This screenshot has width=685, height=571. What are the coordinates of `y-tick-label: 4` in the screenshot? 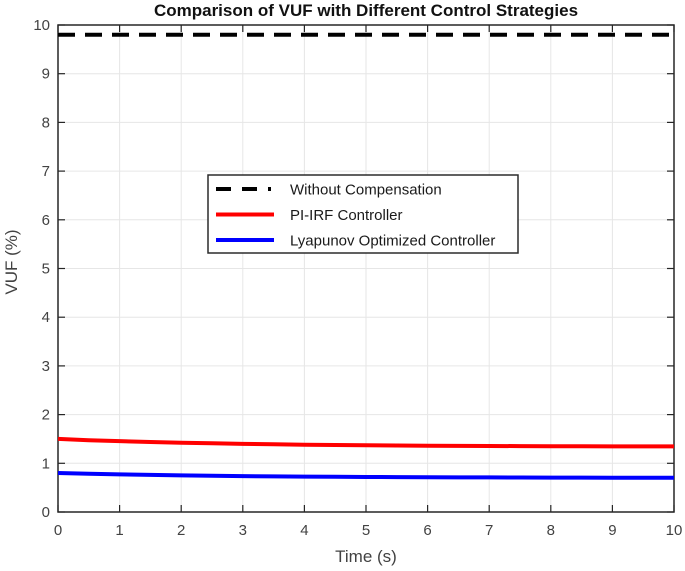 It's located at (46, 317).